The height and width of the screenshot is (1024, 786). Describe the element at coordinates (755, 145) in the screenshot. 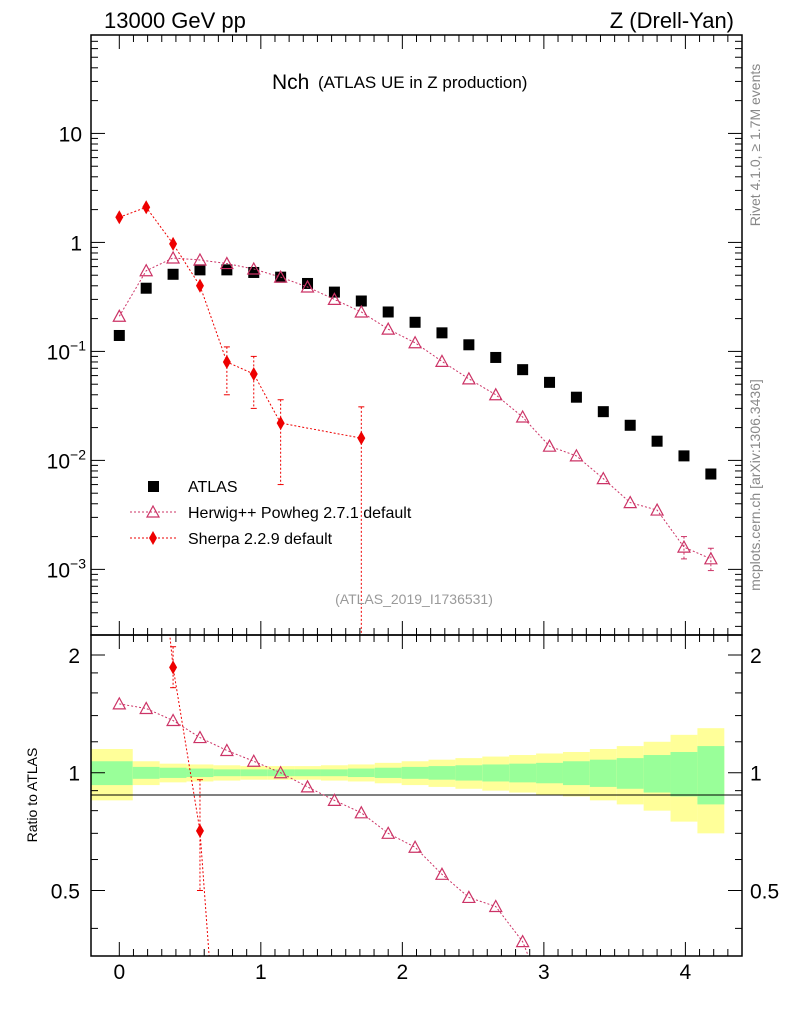

I see `side-label-rivet: Rivet 4.1.0, ≥ 1.7M events` at that location.